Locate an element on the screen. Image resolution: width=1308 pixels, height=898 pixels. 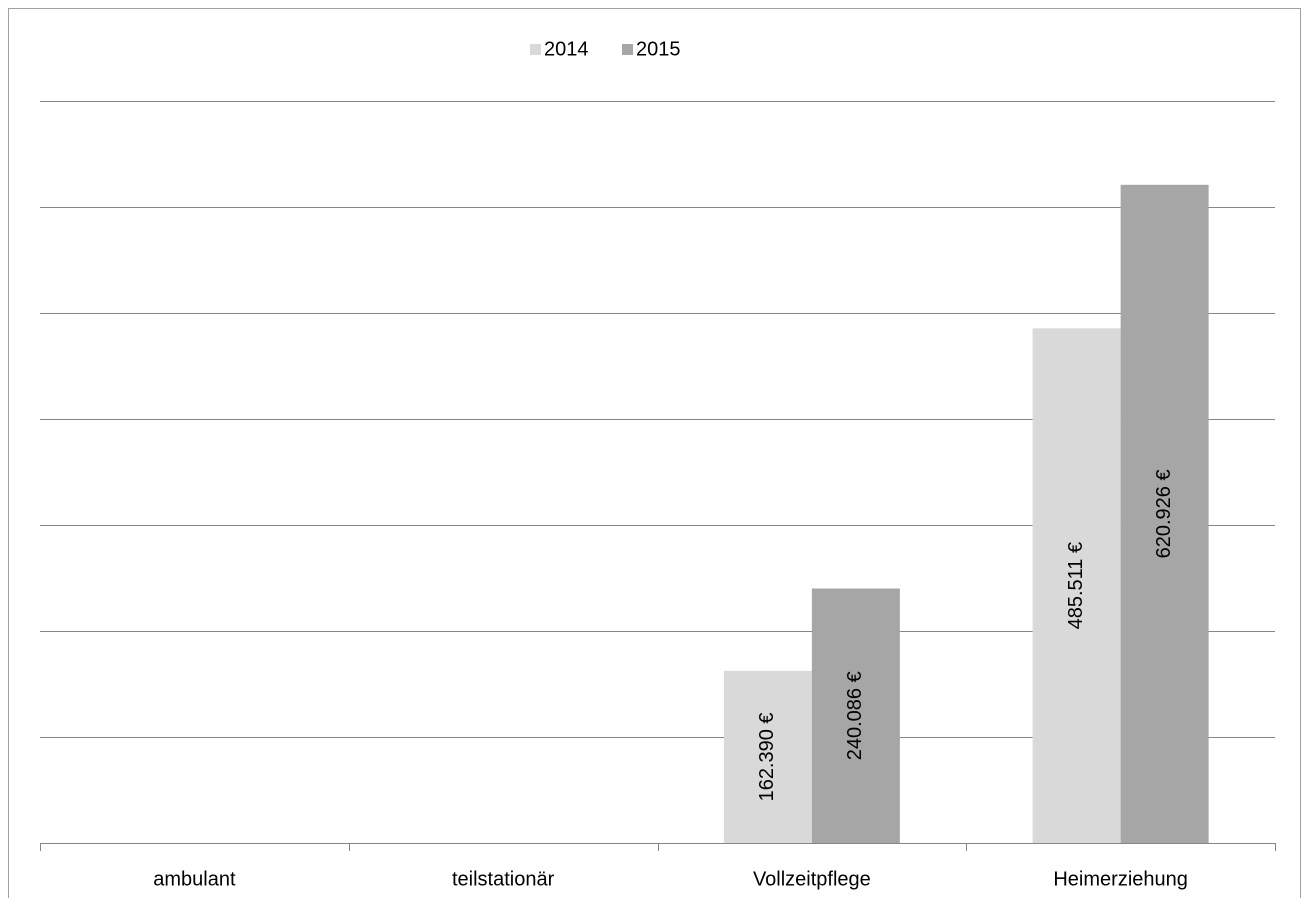
data-label: 162.390 € is located at coordinates (767, 756).